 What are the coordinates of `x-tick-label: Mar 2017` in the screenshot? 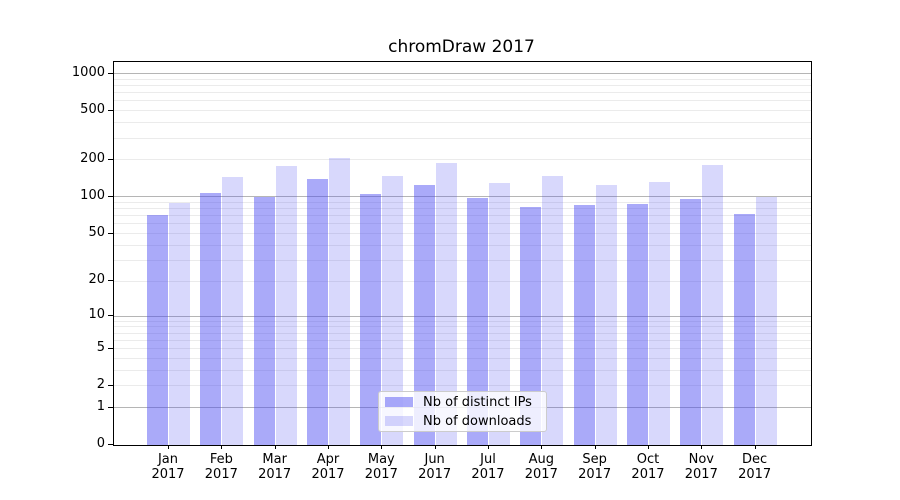 It's located at (275, 467).